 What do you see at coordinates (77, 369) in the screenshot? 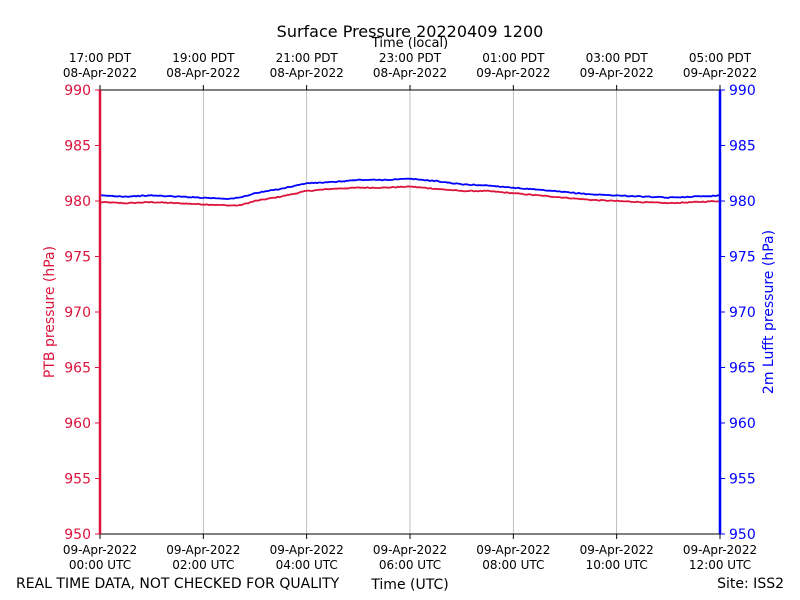
I see `left-y-tick-label: 965` at bounding box center [77, 369].